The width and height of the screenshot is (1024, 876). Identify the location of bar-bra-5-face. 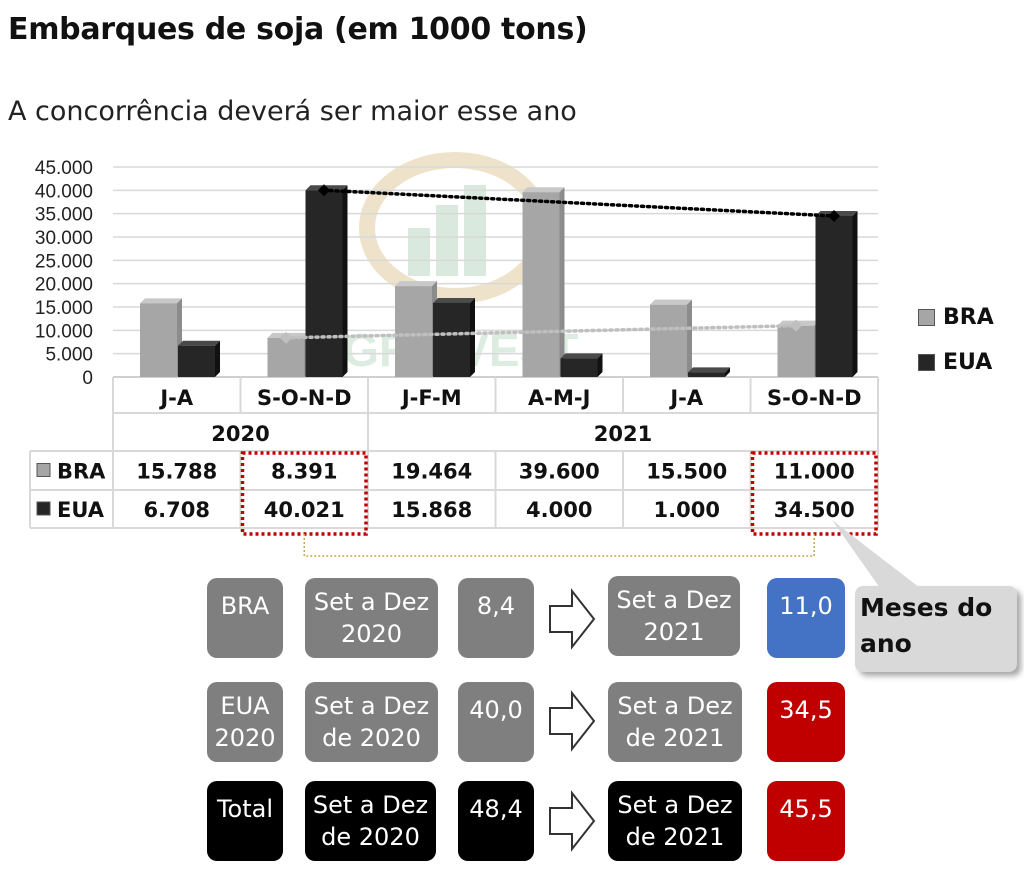
(796, 351).